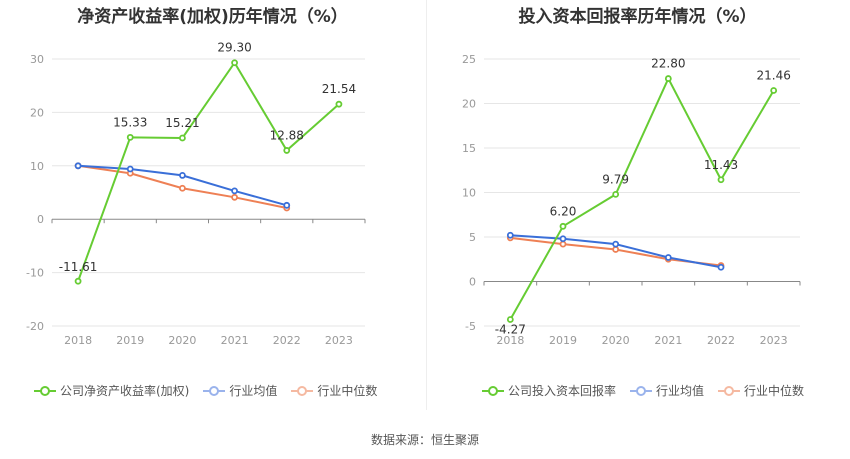 Image resolution: width=850 pixels, height=459 pixels. Describe the element at coordinates (339, 89) in the screenshot. I see `data-label: 21.54` at that location.